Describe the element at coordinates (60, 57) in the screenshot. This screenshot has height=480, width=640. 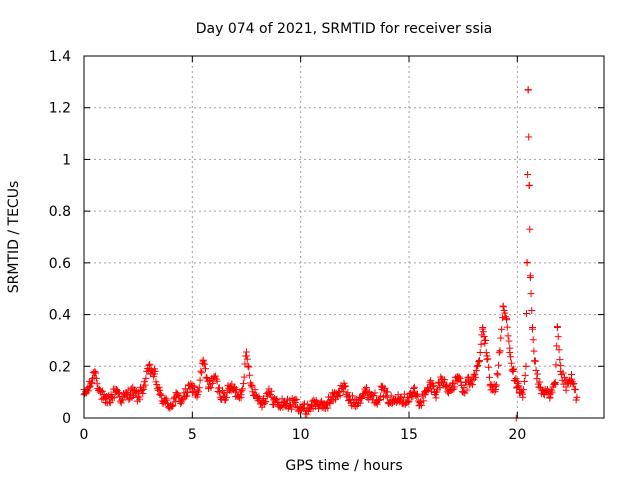
I see `y-tick-label: 1.4` at that location.